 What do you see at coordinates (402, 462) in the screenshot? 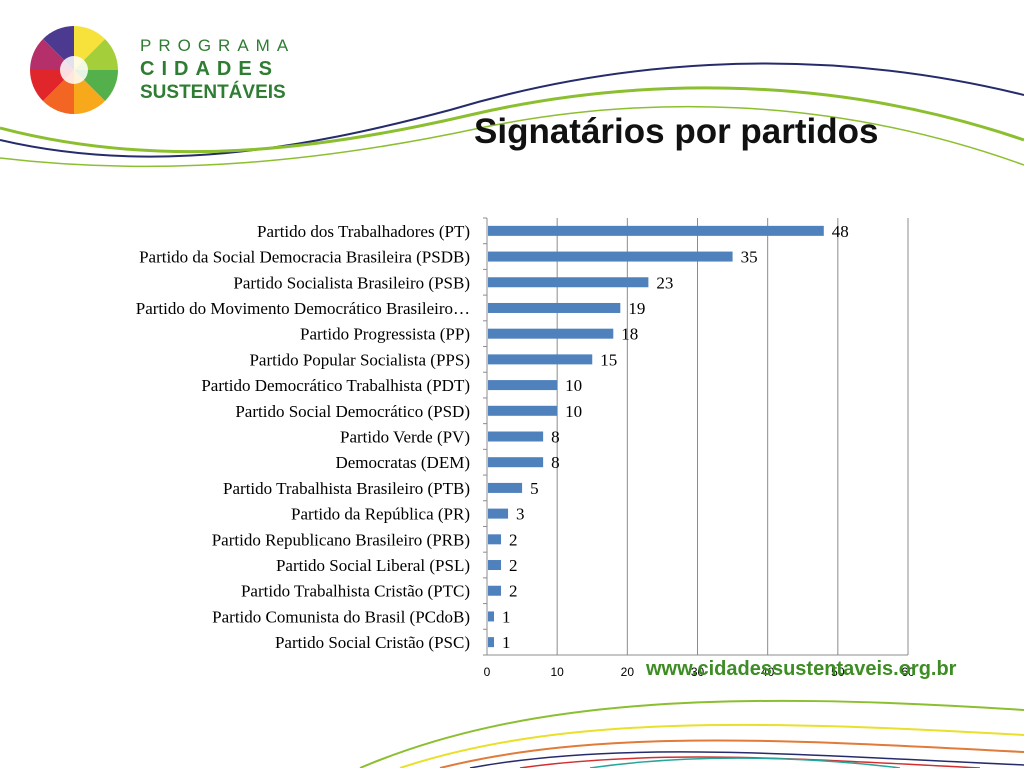
I see `category-label: Democratas (DEM)` at bounding box center [402, 462].